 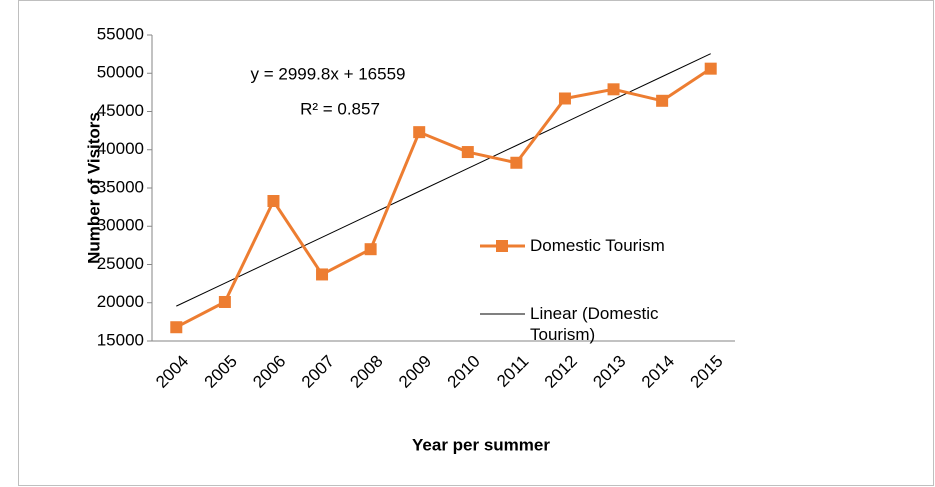 What do you see at coordinates (120, 339) in the screenshot?
I see `y-tick-label: 15000` at bounding box center [120, 339].